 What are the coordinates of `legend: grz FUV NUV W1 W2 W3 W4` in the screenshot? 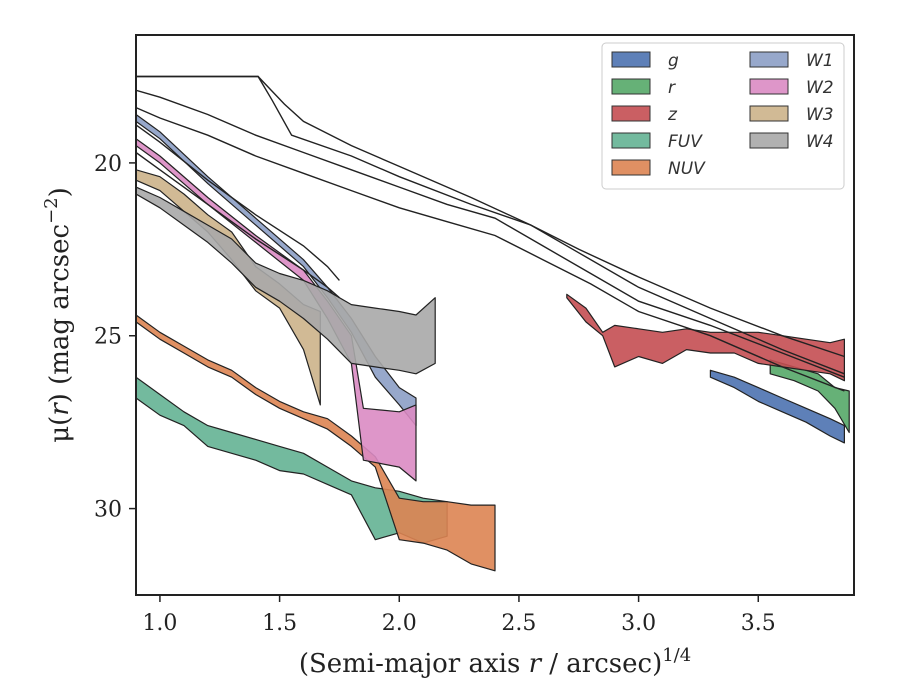 It's located at (723, 116).